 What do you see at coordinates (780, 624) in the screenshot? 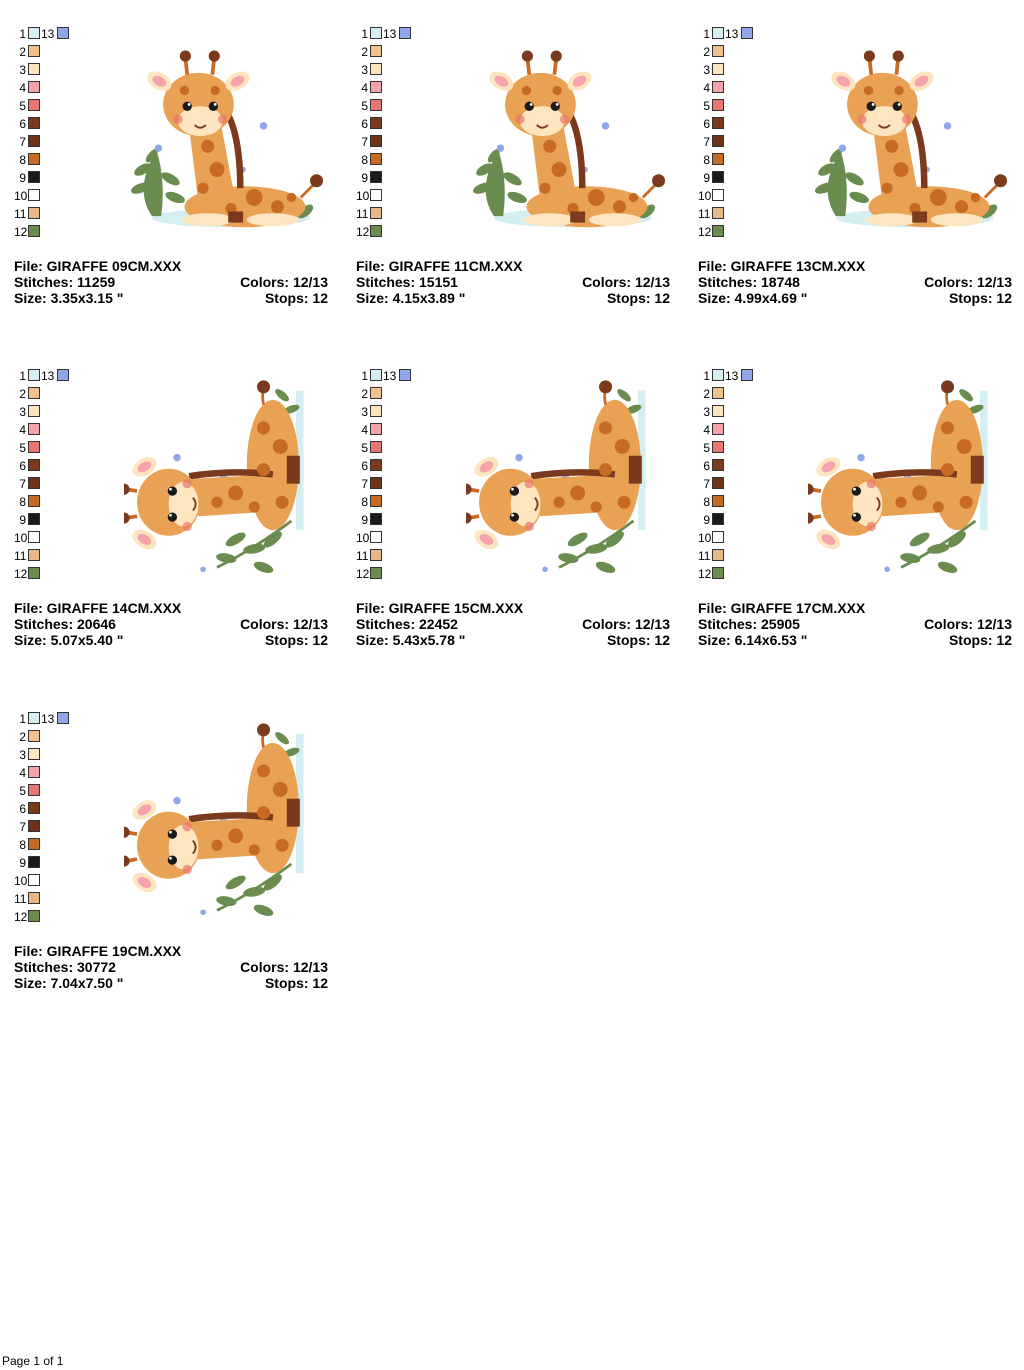
I see `stitch-count-value: 25905` at bounding box center [780, 624].